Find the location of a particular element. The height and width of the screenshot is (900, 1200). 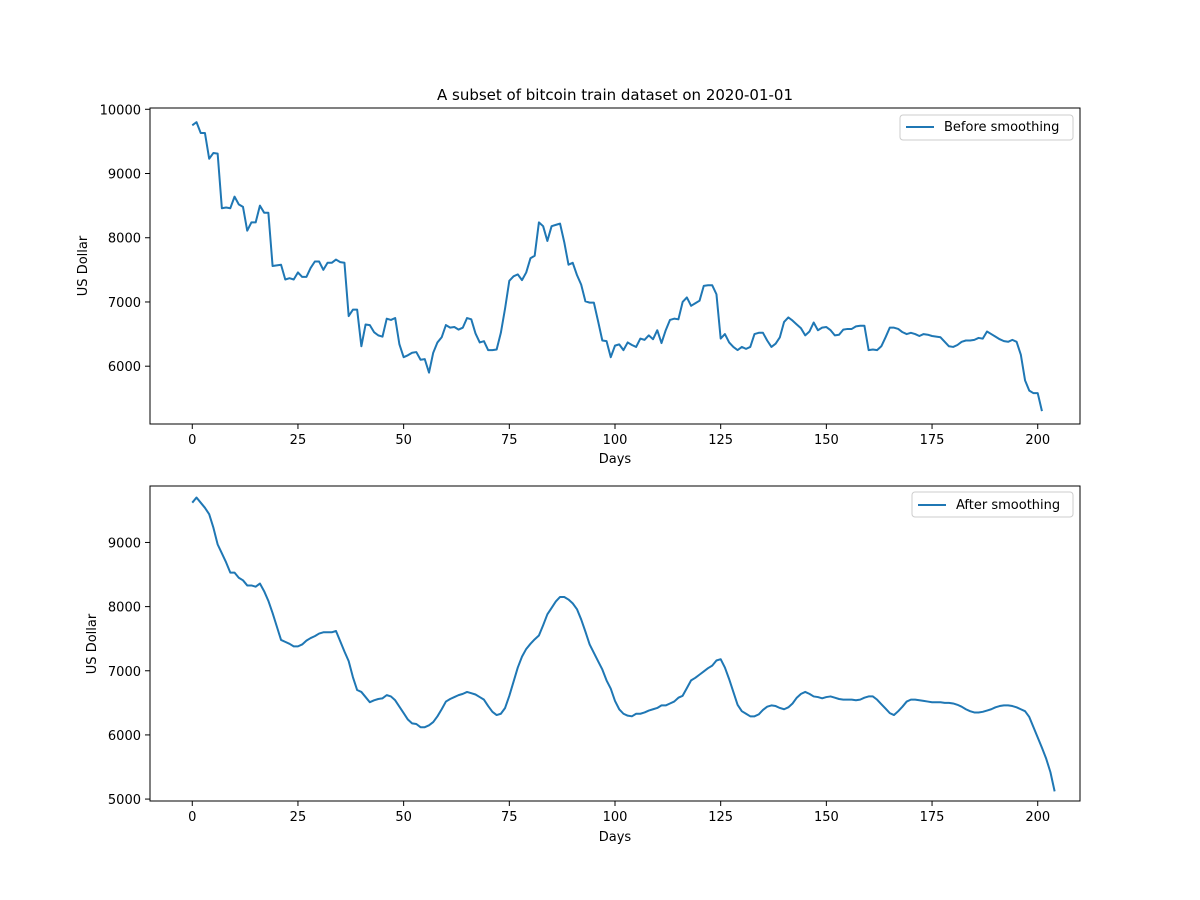

bottom-legend-label: After smoothing is located at coordinates (1008, 505).